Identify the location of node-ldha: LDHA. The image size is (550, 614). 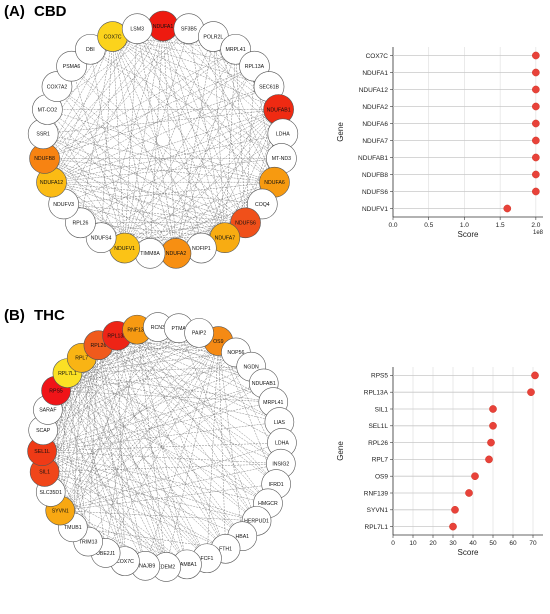
(282, 443).